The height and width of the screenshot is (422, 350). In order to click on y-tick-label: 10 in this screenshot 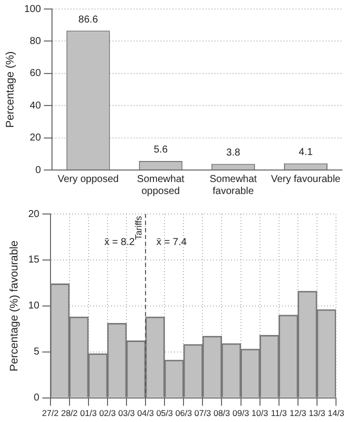, I will do `click(34, 306)`.